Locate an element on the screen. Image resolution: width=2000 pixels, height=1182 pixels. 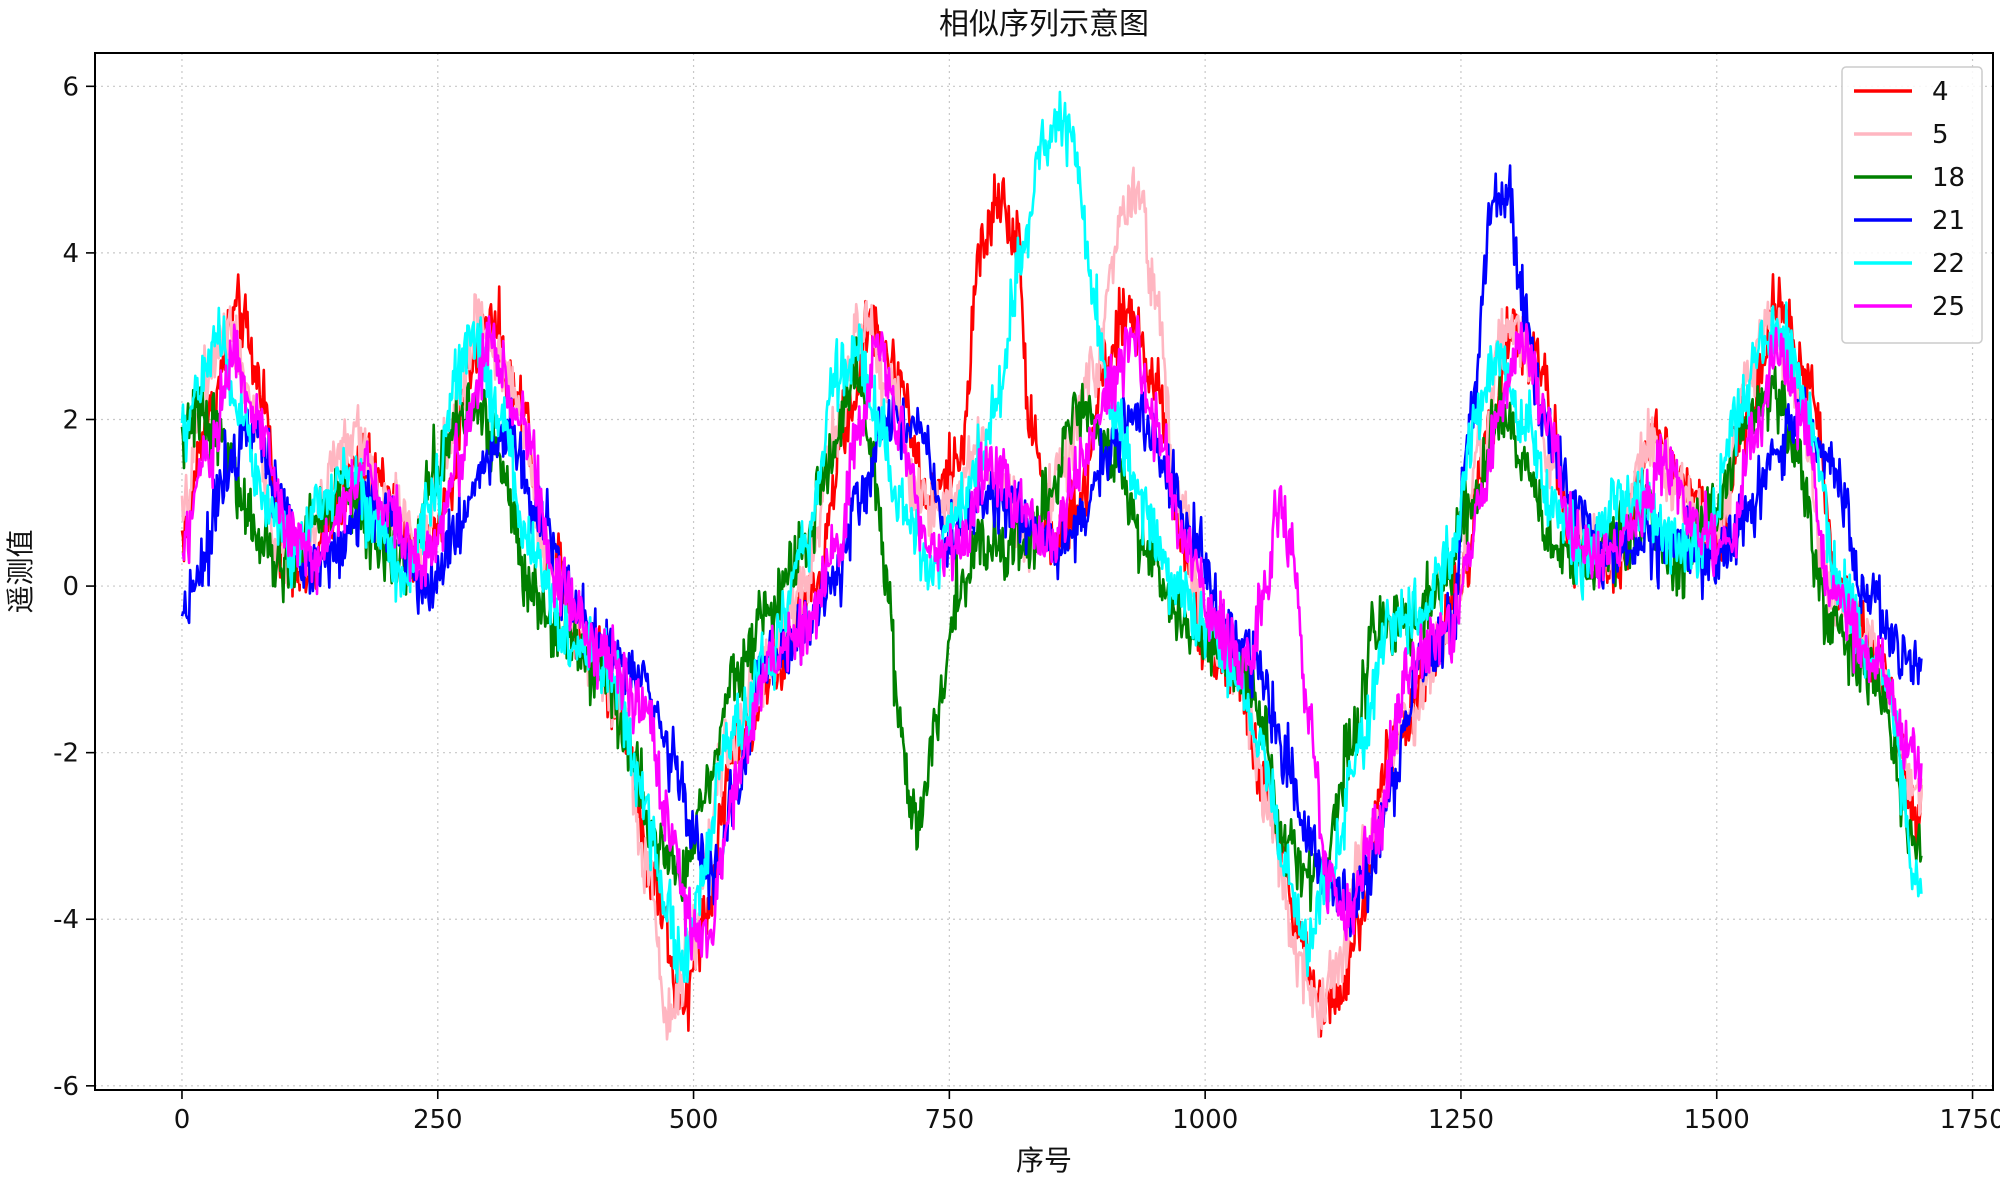
x-tick-label: 1750 is located at coordinates (1969, 1120).